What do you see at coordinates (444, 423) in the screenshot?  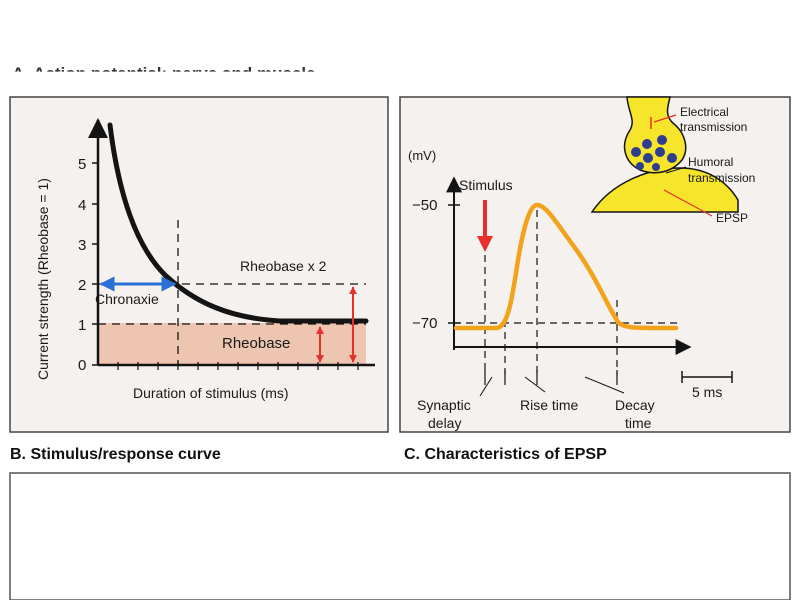 I see `synaptic-delay-label-2: delay` at bounding box center [444, 423].